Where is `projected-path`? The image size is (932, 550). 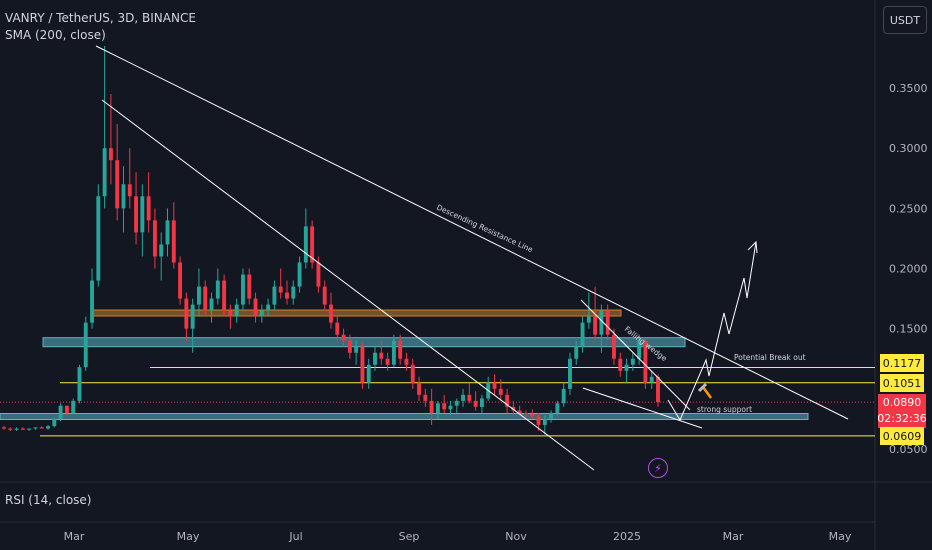
projected-path is located at coordinates (712, 331).